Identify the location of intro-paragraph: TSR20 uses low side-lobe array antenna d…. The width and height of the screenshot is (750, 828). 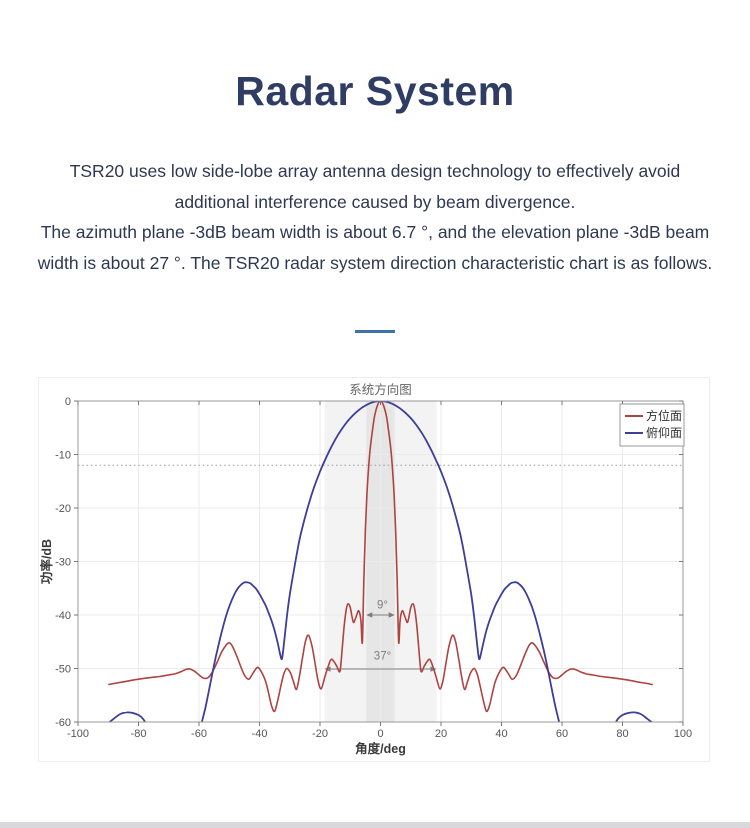
(375, 217).